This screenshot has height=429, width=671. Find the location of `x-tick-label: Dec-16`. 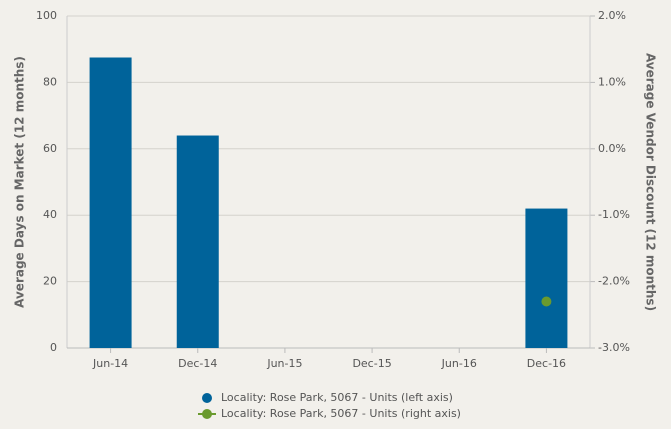

x-tick-label: Dec-16 is located at coordinates (546, 363).